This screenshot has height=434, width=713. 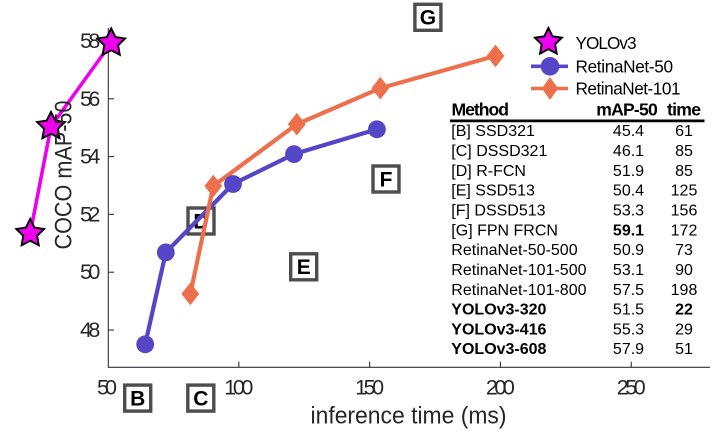 I want to click on svg-text: 45.4, so click(x=628, y=131).